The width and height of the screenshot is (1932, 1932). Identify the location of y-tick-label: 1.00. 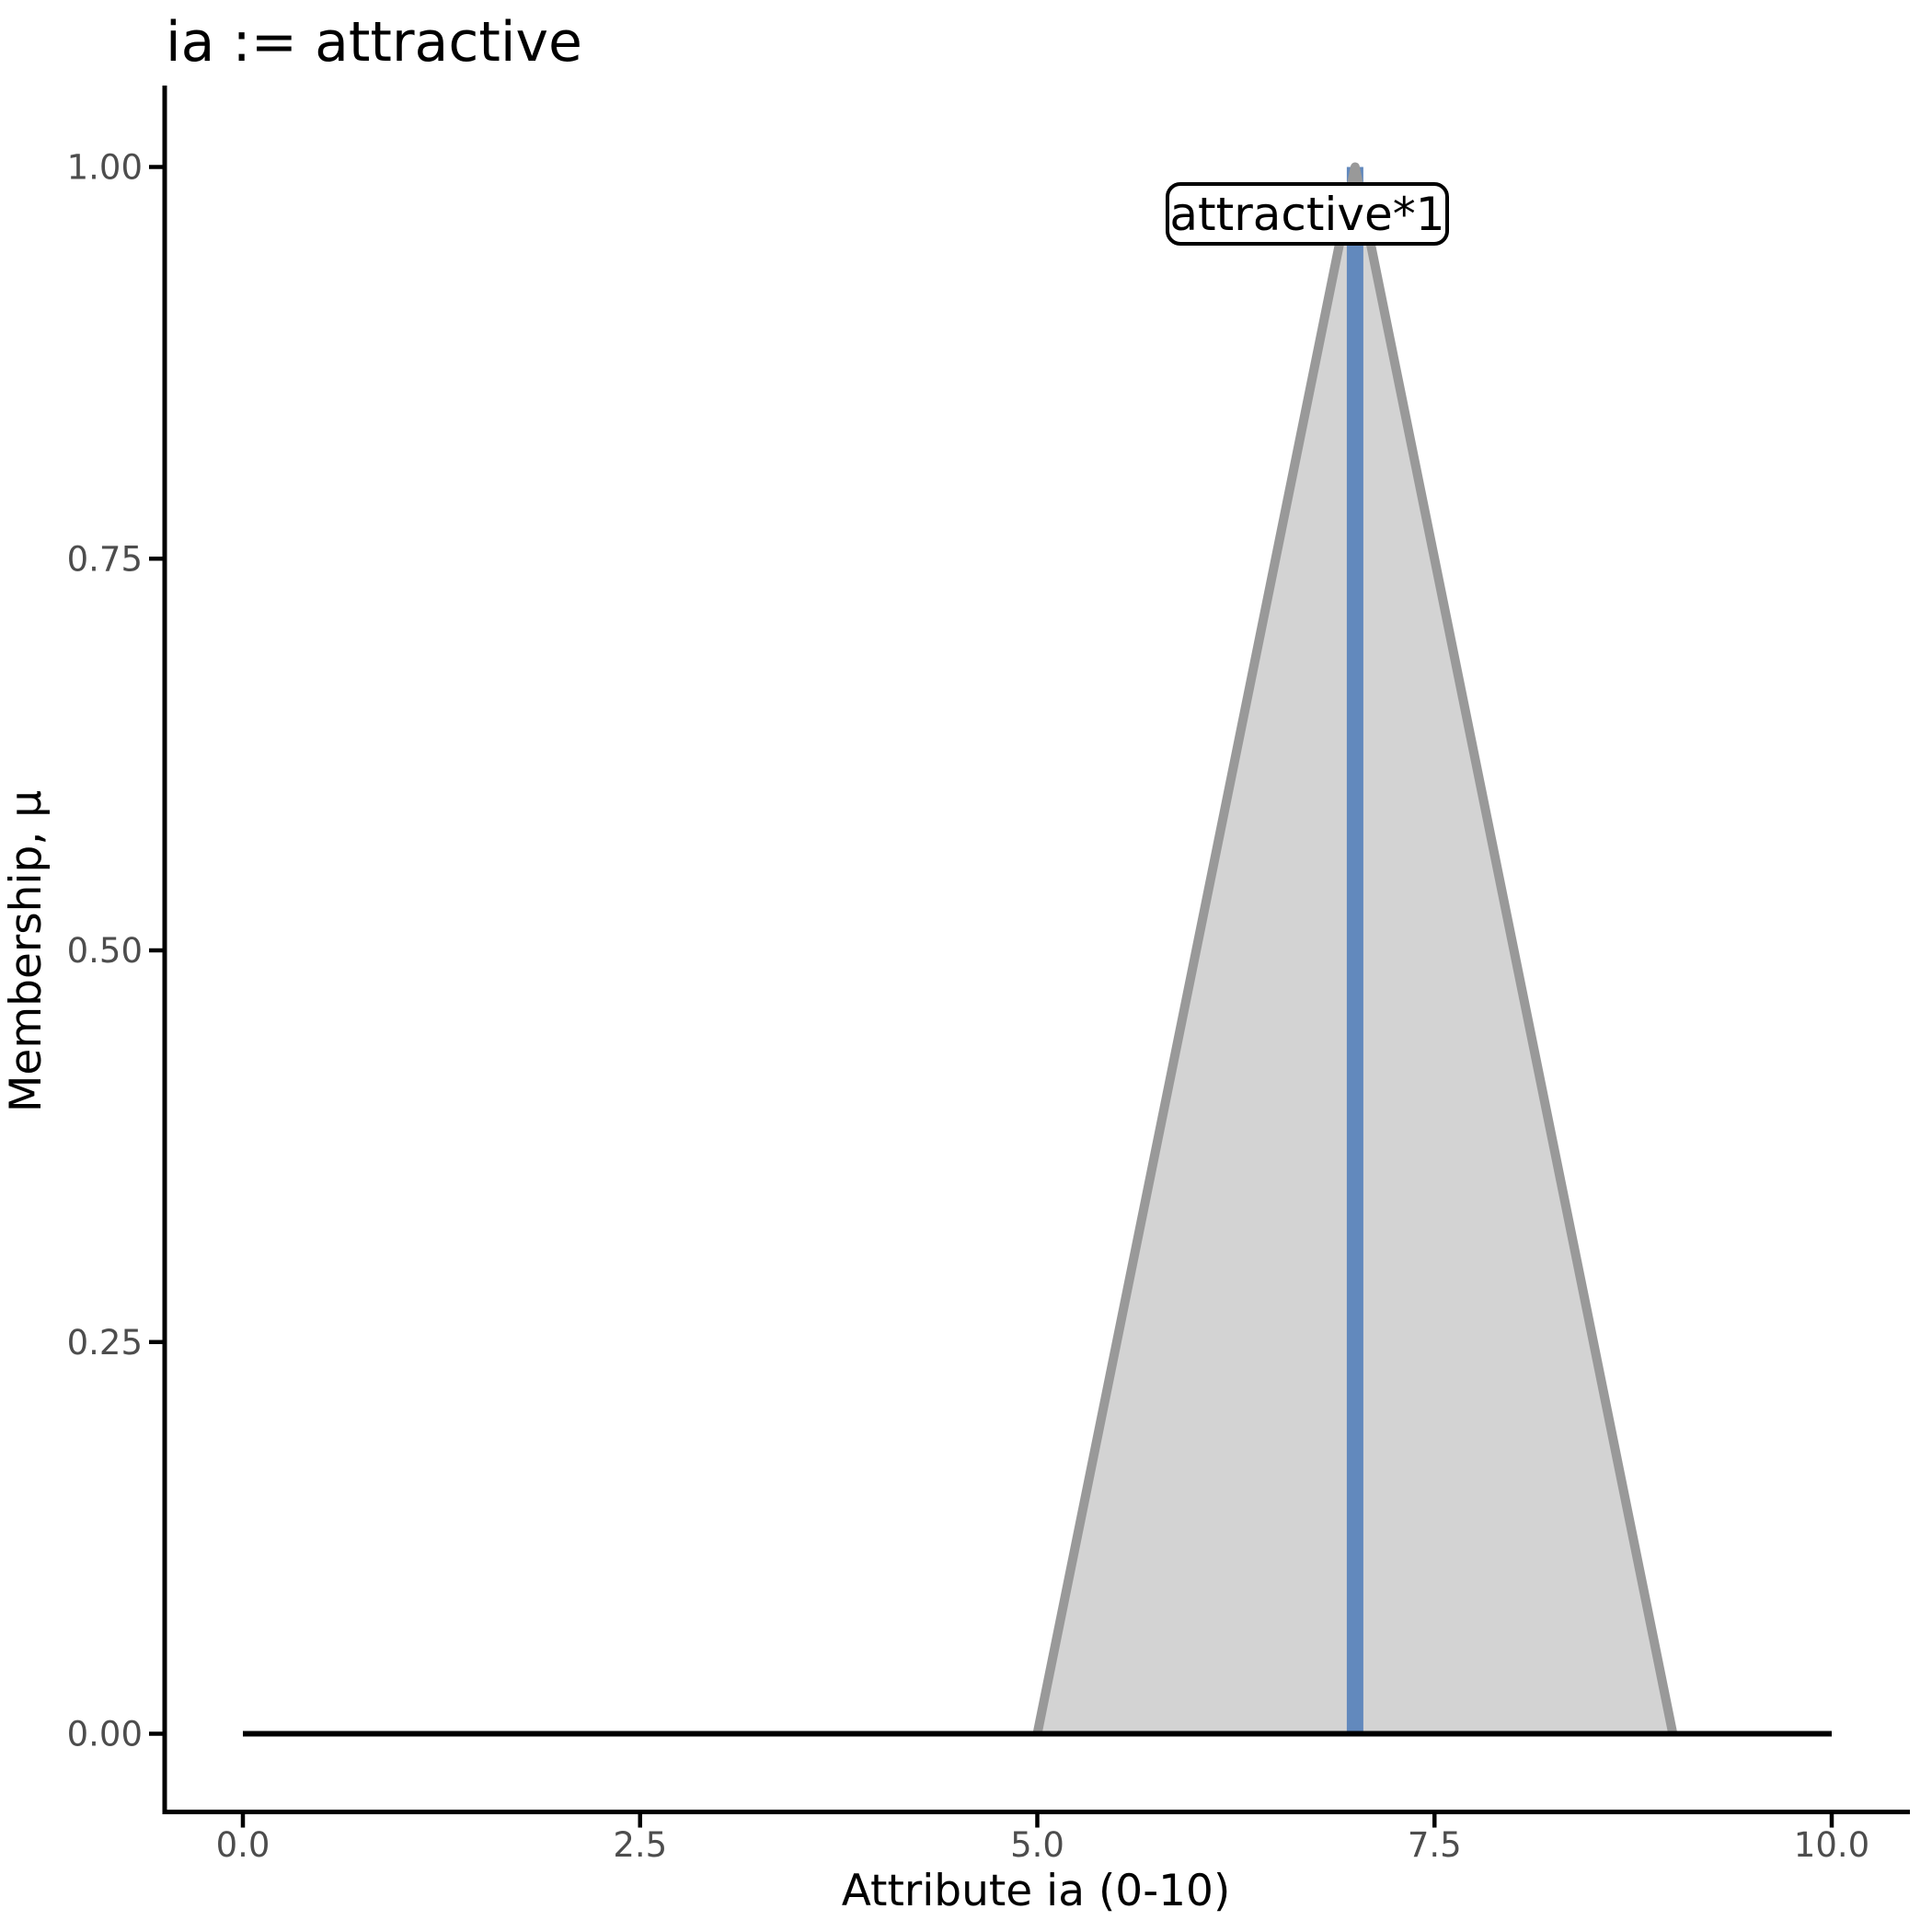
(105, 168).